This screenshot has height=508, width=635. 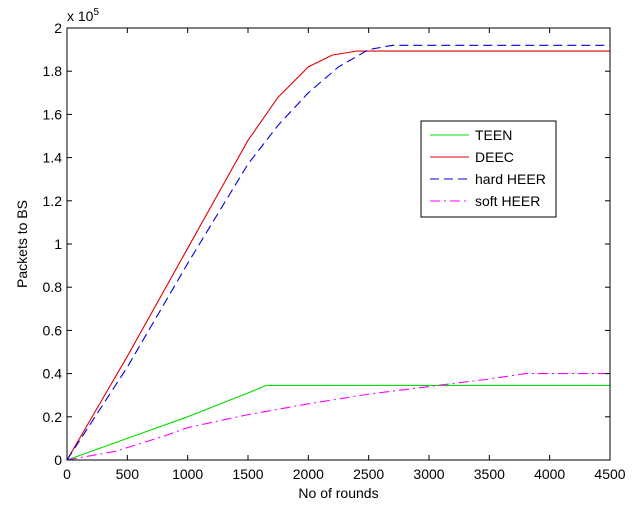 What do you see at coordinates (58, 460) in the screenshot?
I see `y-tick-label: 0` at bounding box center [58, 460].